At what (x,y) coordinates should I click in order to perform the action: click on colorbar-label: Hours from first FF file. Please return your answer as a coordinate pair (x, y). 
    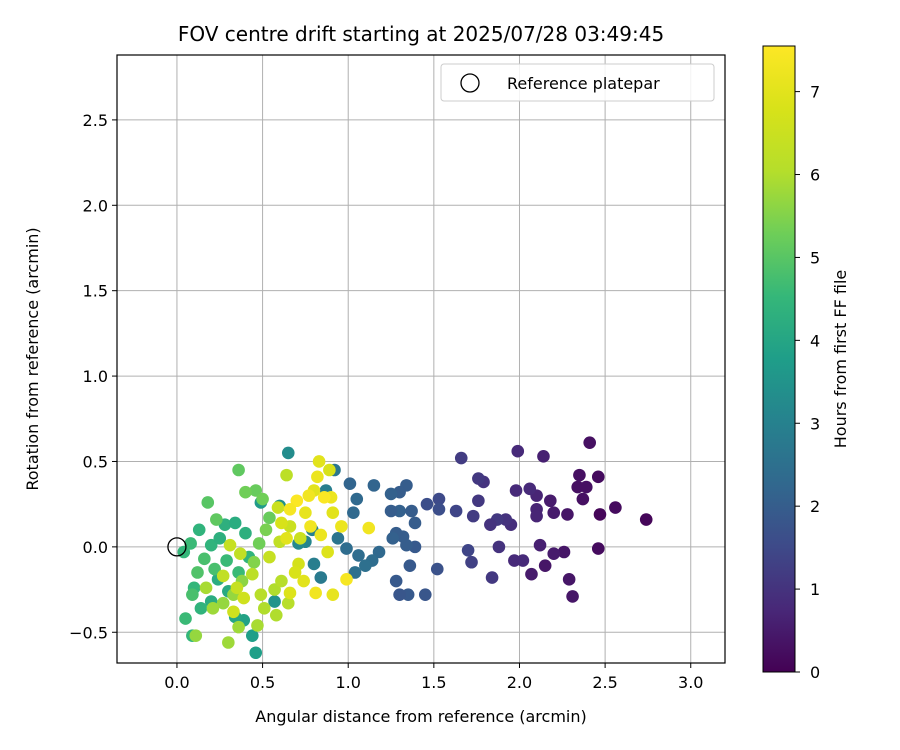
    Looking at the image, I should click on (840, 359).